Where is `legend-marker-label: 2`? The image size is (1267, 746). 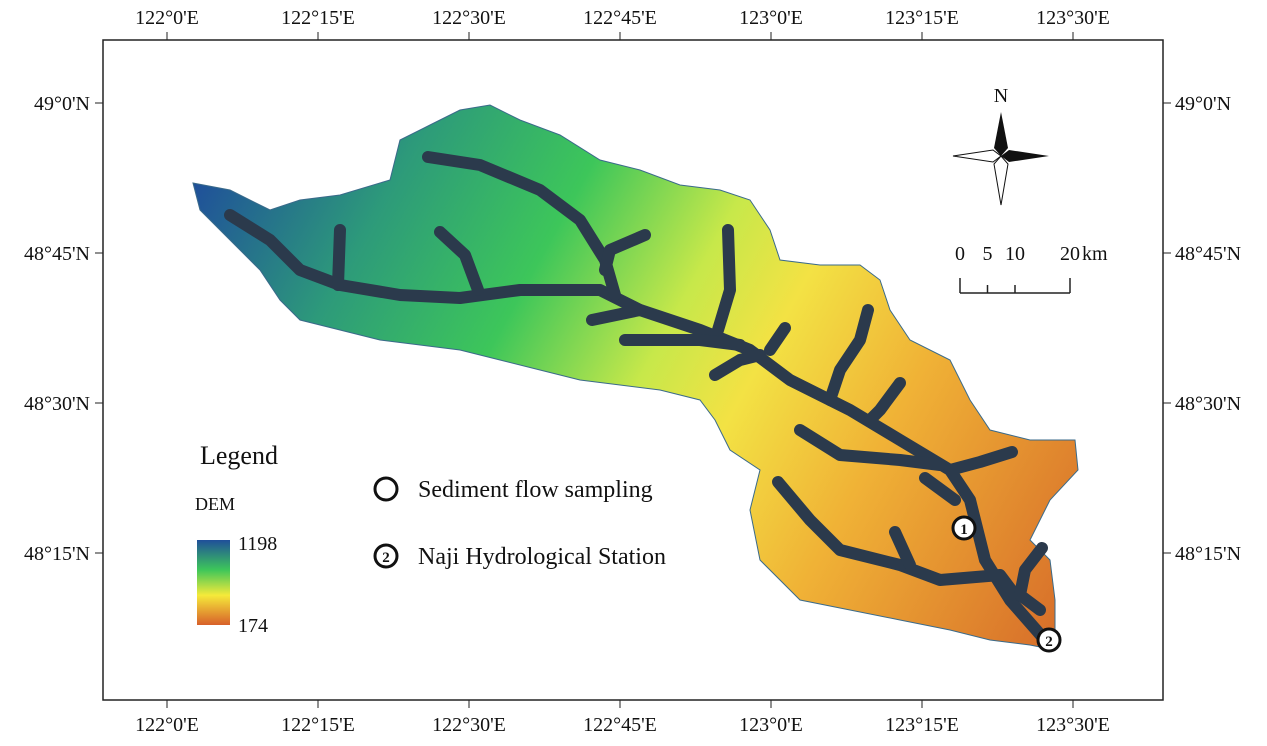
legend-marker-label: 2 is located at coordinates (386, 558).